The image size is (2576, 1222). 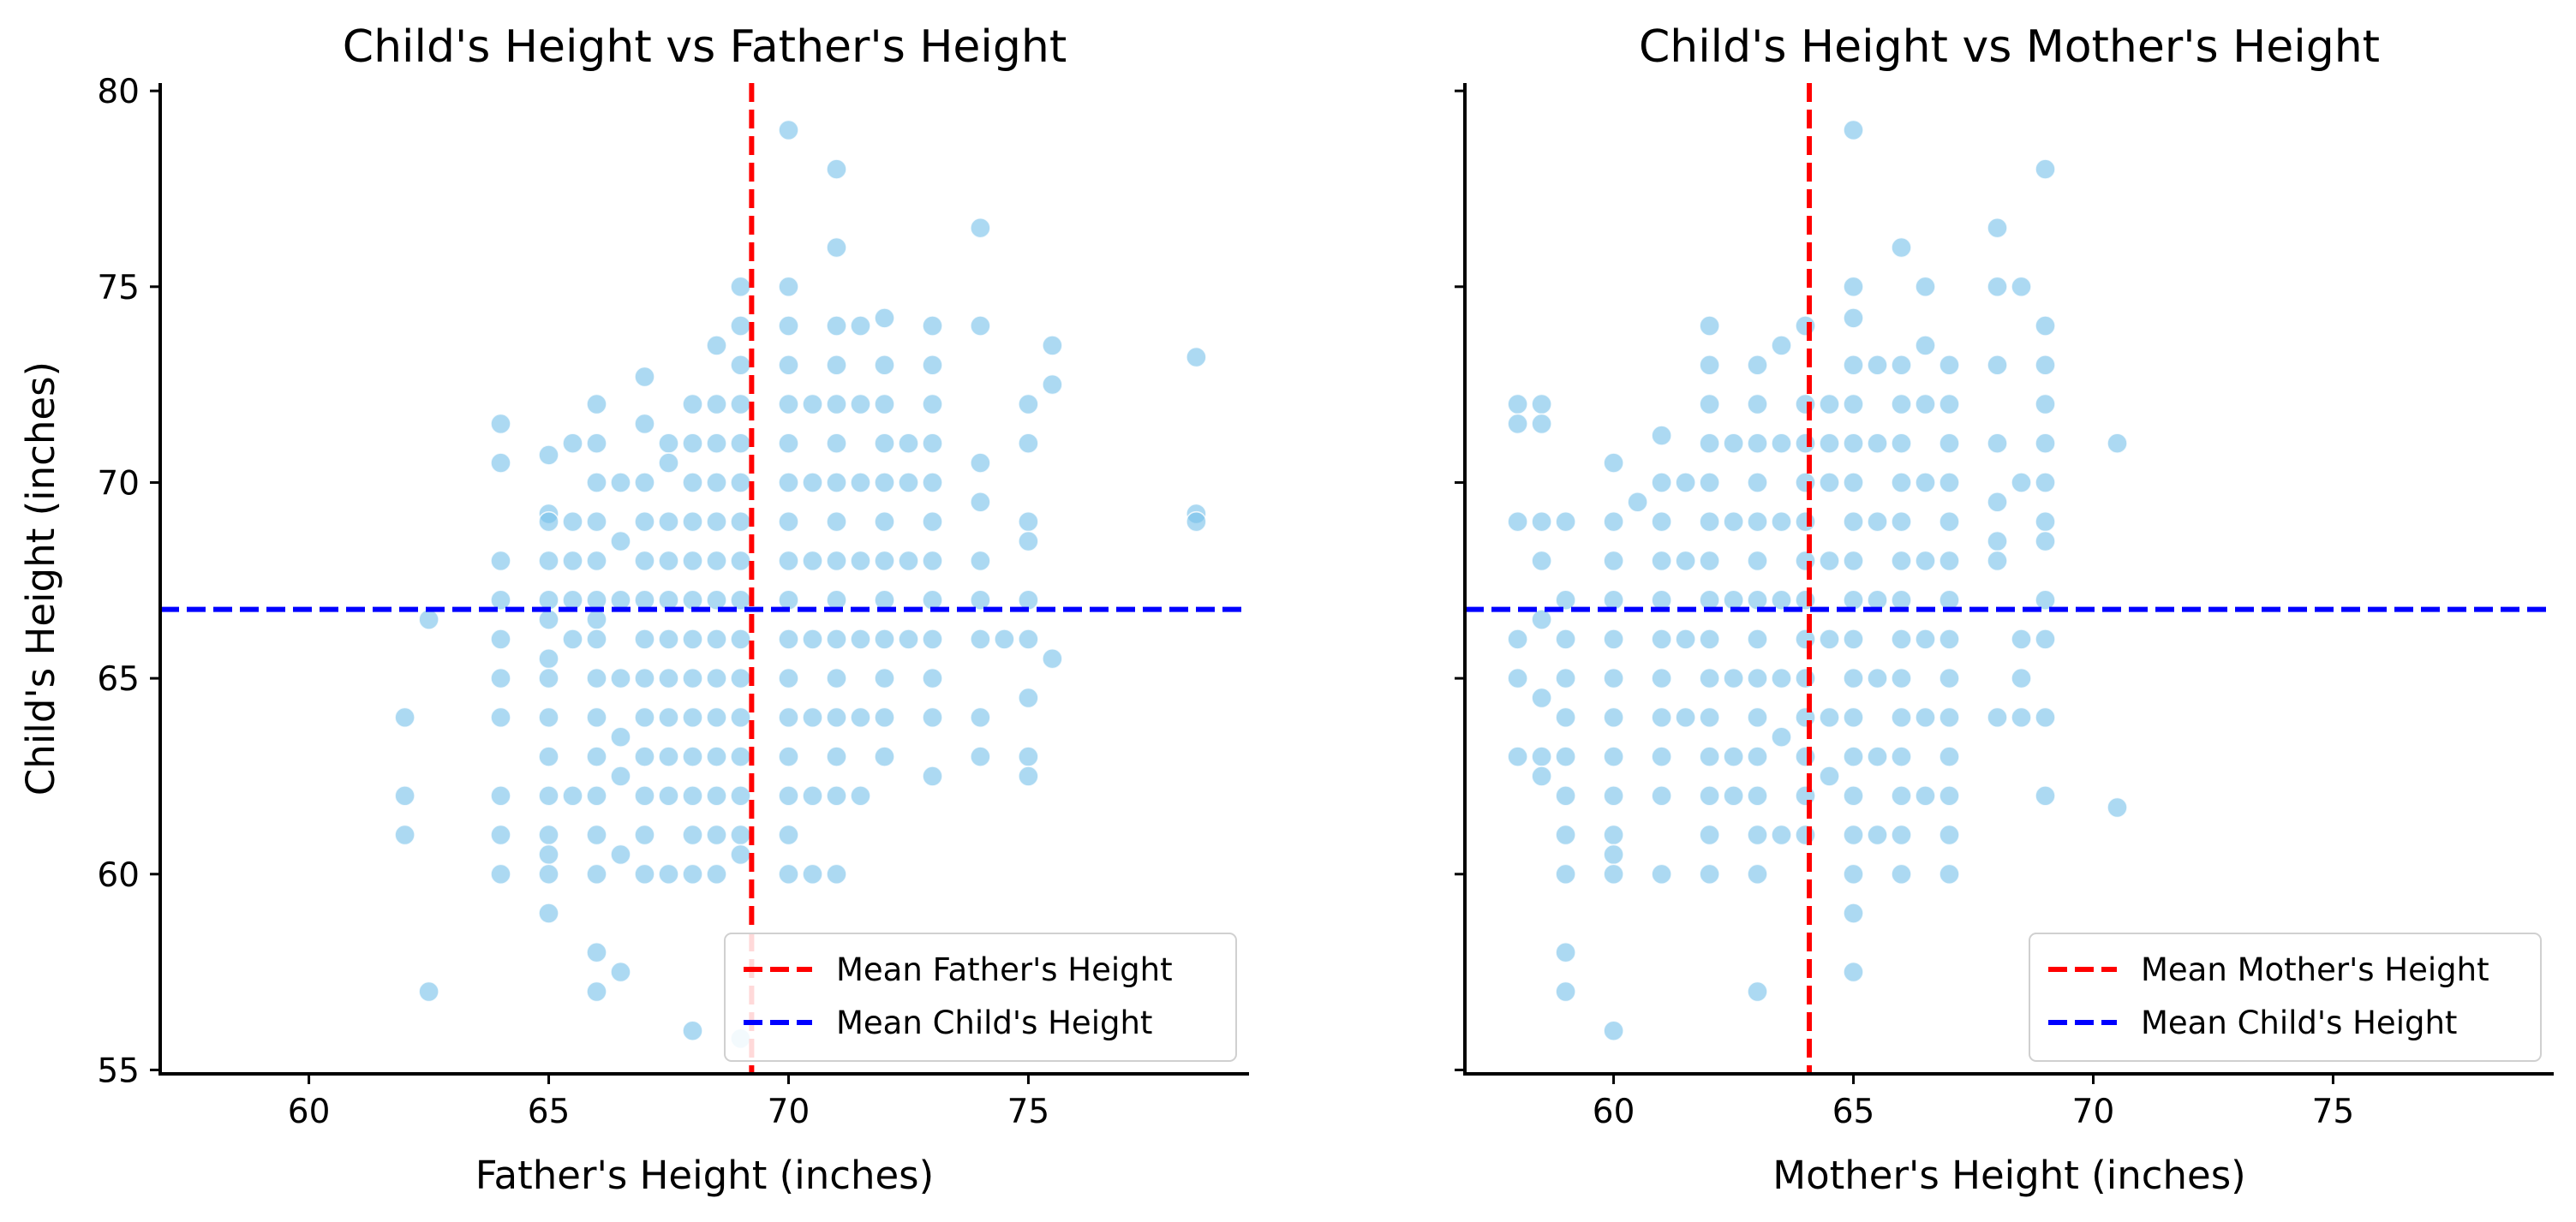 What do you see at coordinates (550, 1112) in the screenshot?
I see `x-tick-label: 65` at bounding box center [550, 1112].